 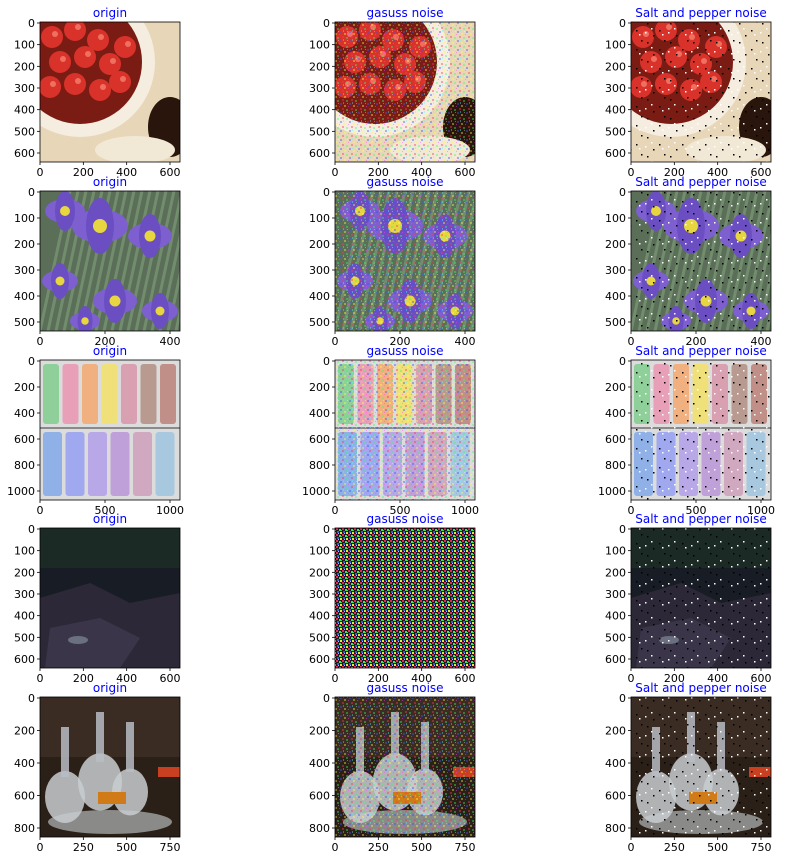 What do you see at coordinates (110, 182) in the screenshot?
I see `subplot-title: origin` at bounding box center [110, 182].